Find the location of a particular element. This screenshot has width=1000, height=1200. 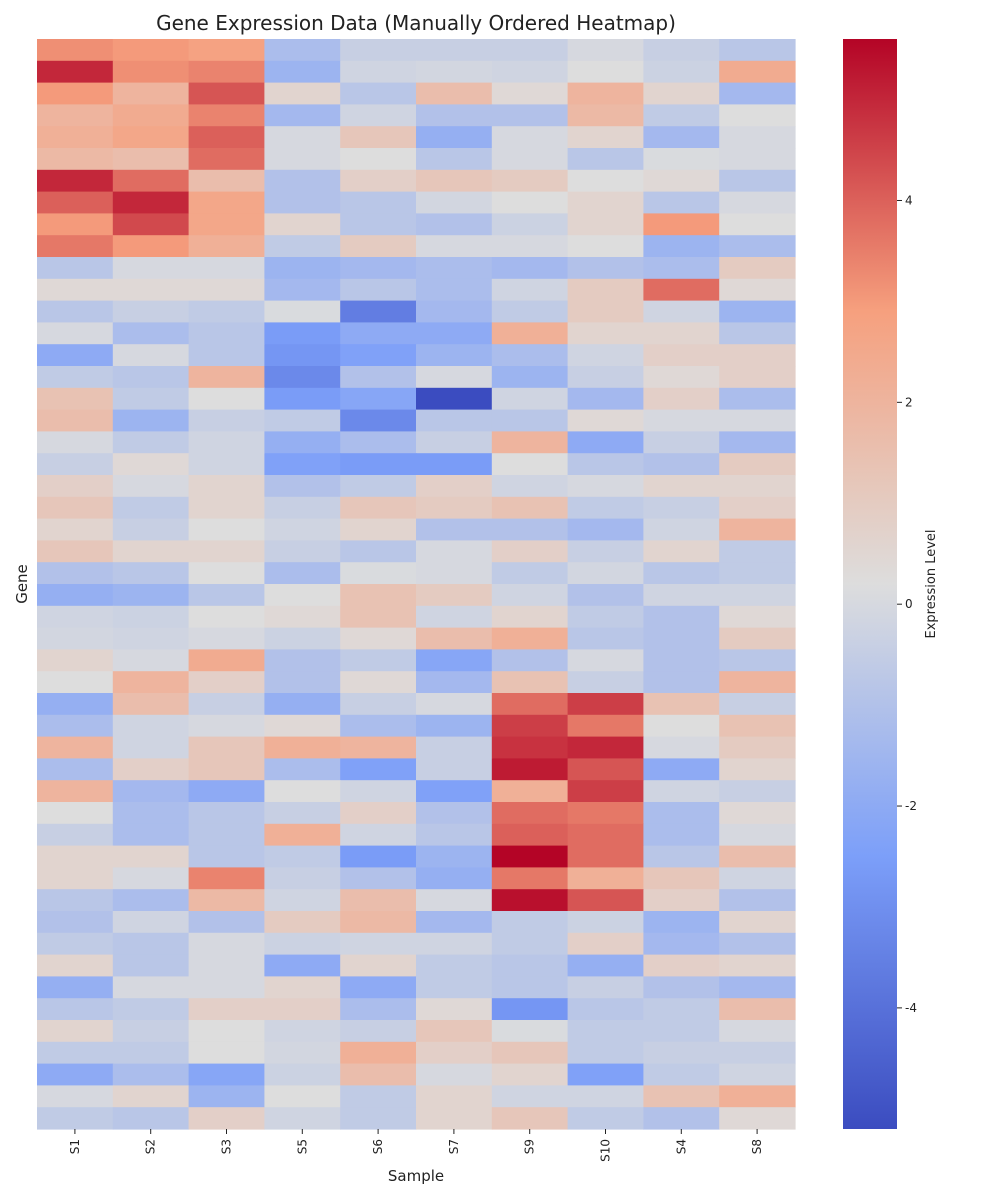

colorbar-ticks: -4 -2 0 2 4 is located at coordinates (907, 604).